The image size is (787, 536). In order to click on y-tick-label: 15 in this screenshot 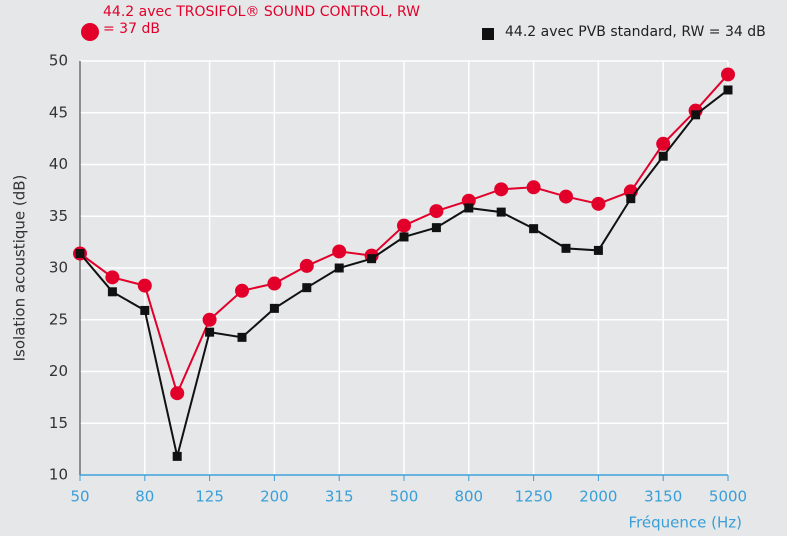, I will do `click(58, 423)`.